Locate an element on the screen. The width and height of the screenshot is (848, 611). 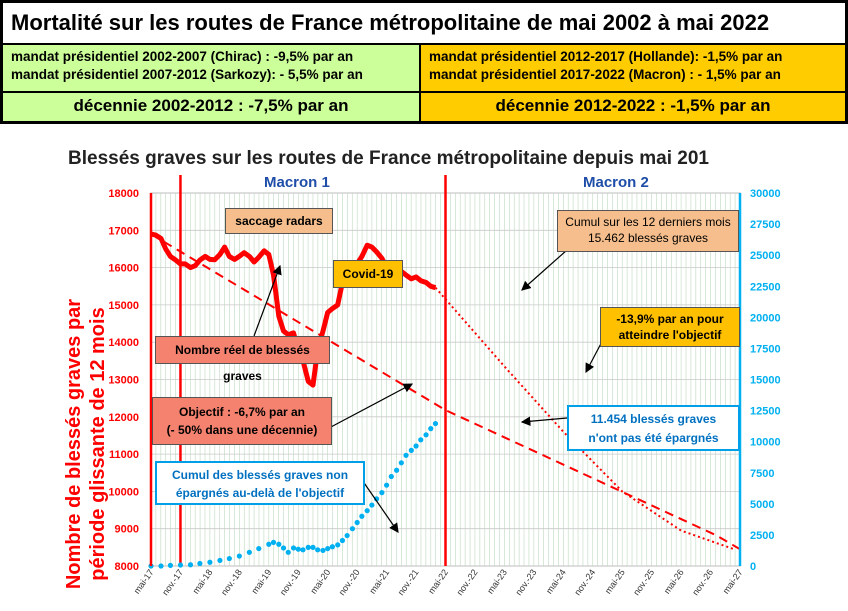
y-tick-label: 8000 is located at coordinates (127, 567).